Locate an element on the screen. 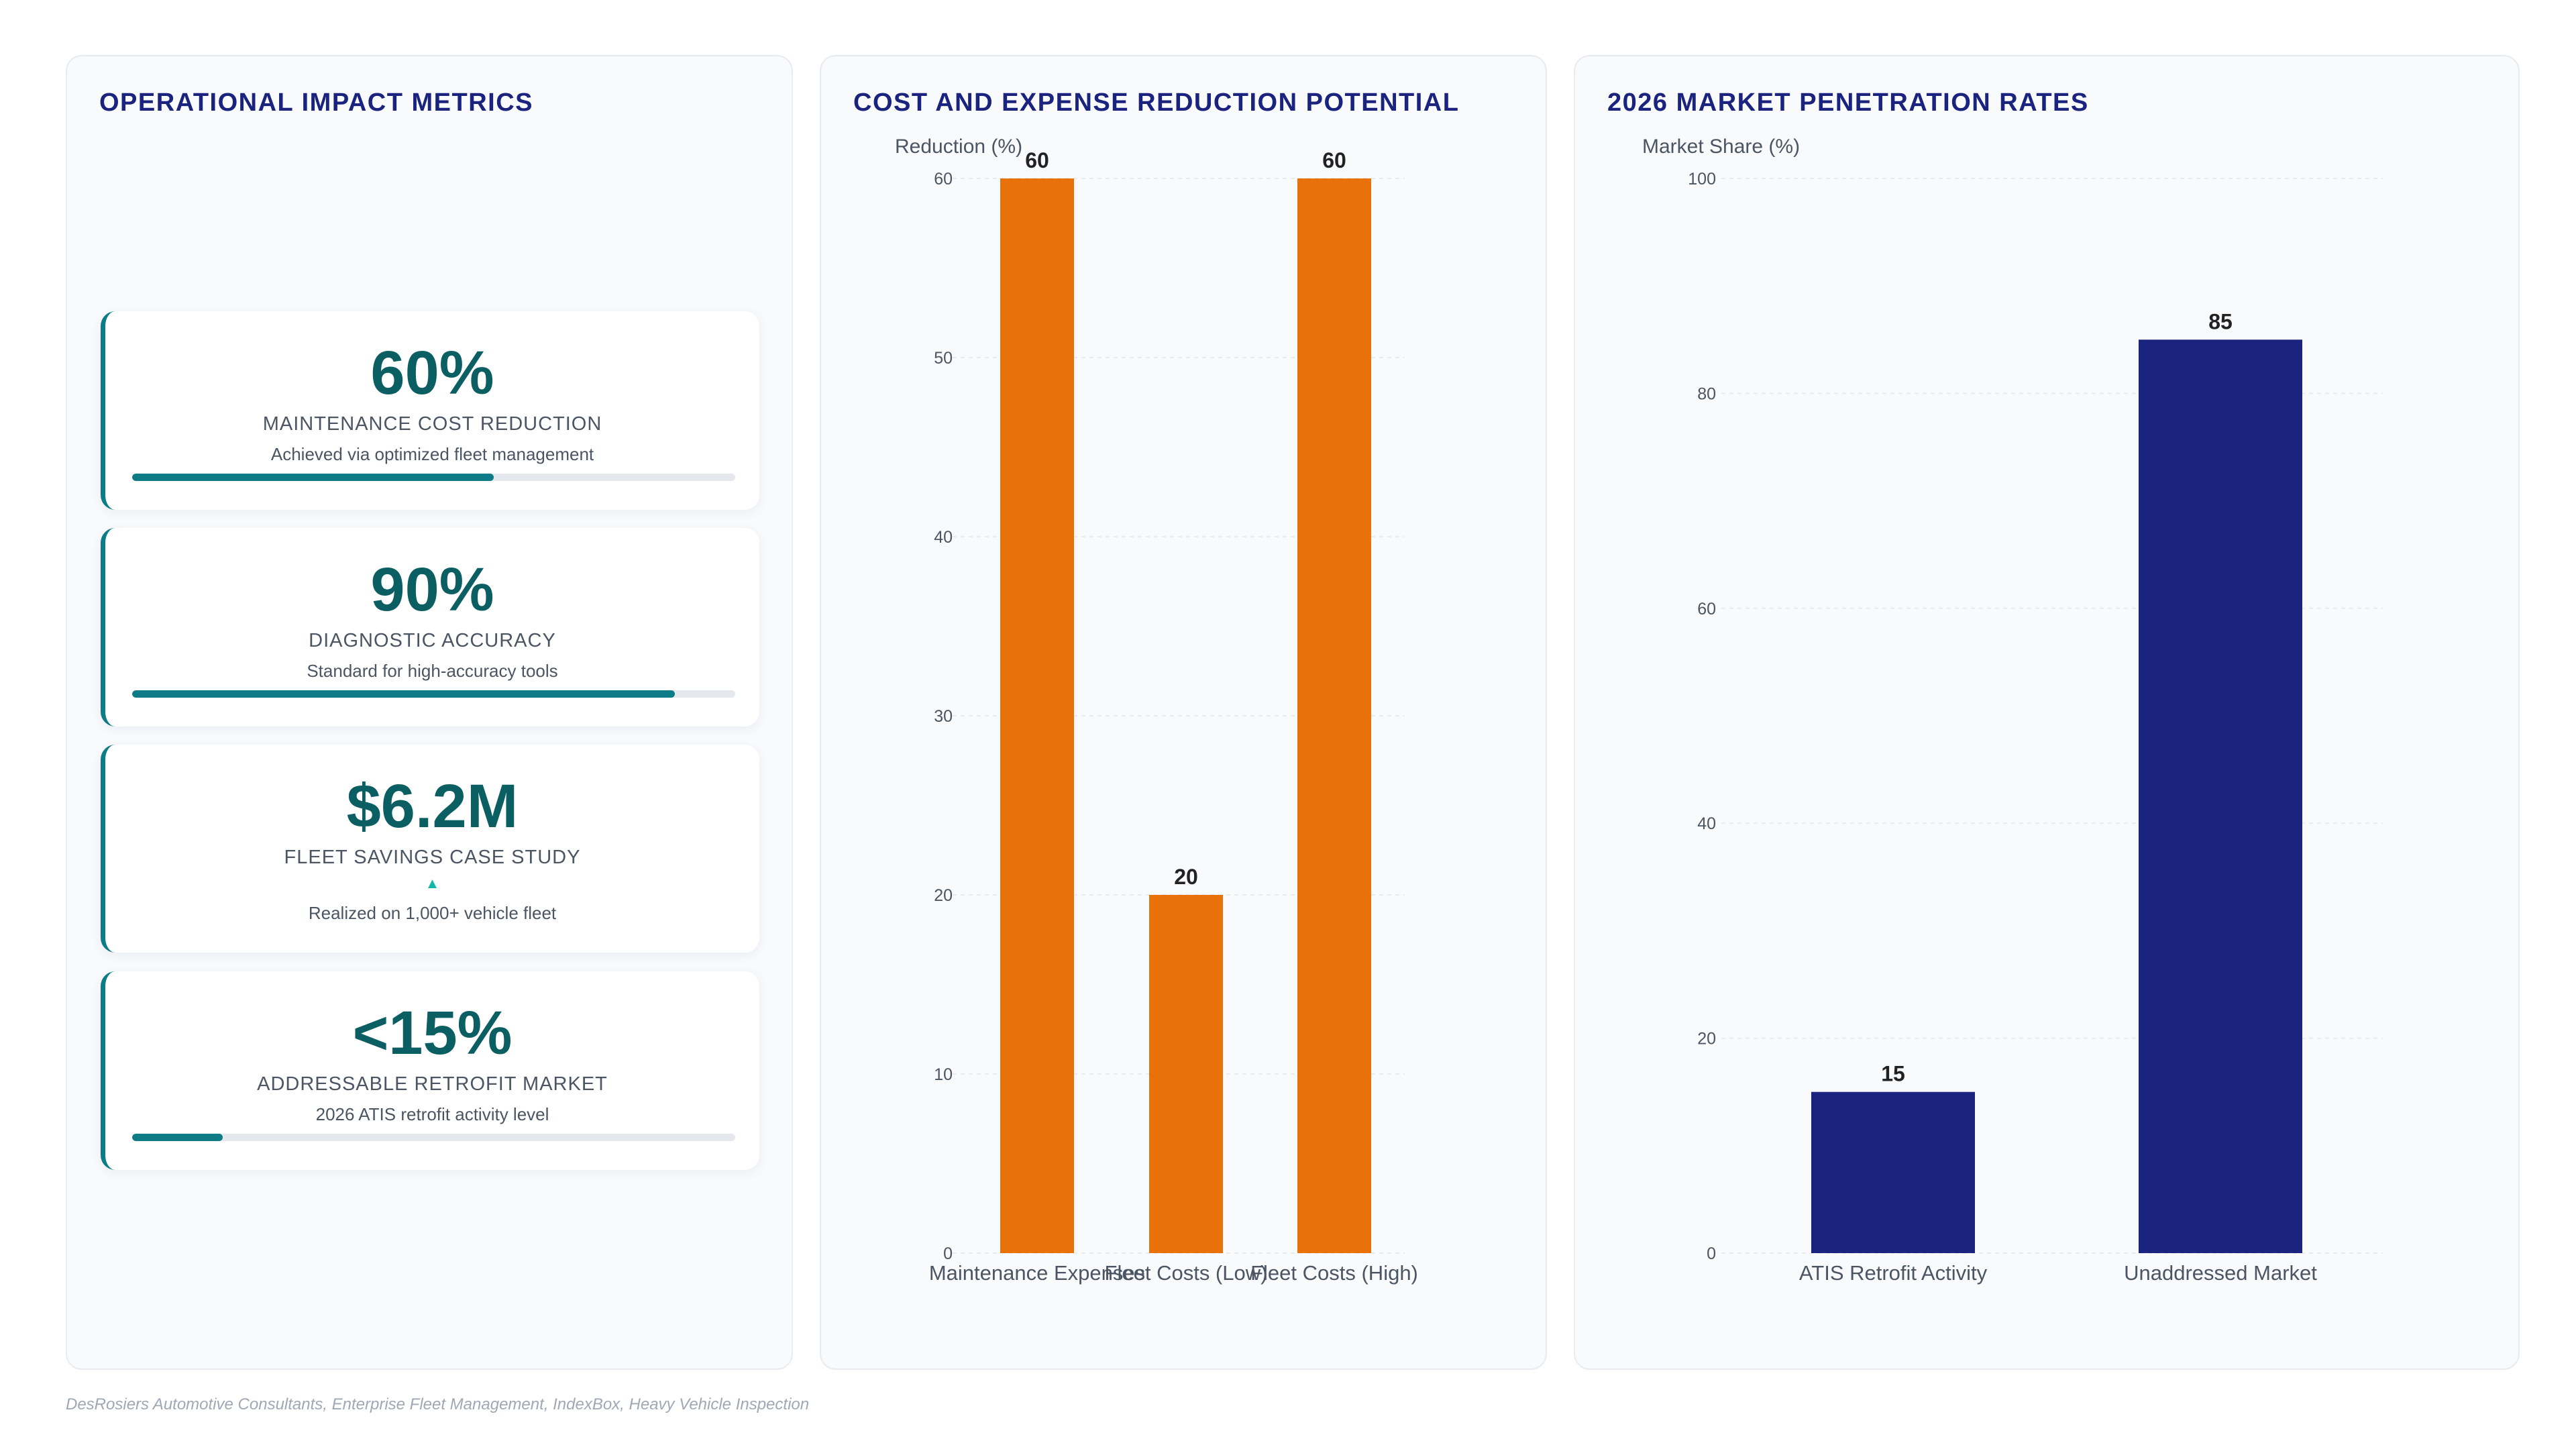 This screenshot has width=2576, height=1449. metric-value: 60% is located at coordinates (432, 373).